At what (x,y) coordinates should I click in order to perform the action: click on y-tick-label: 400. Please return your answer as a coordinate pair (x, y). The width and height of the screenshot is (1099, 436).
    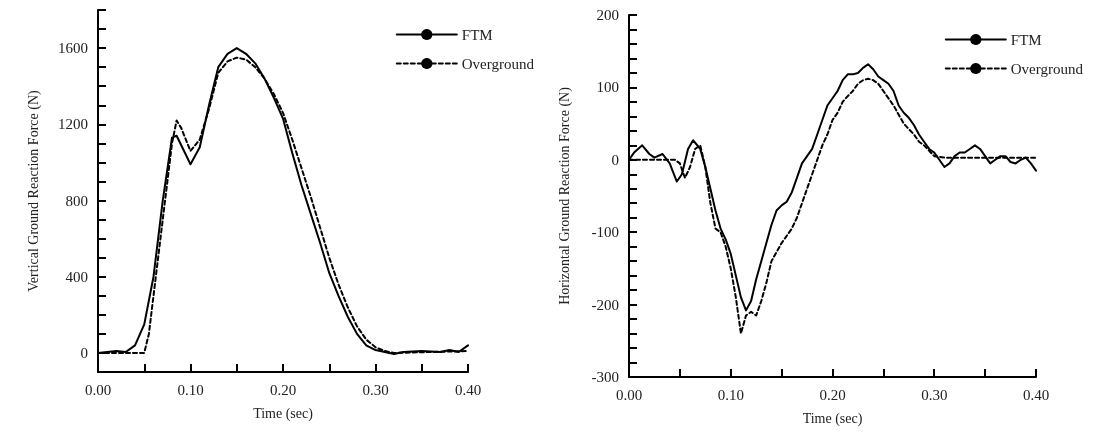
    Looking at the image, I should click on (76, 276).